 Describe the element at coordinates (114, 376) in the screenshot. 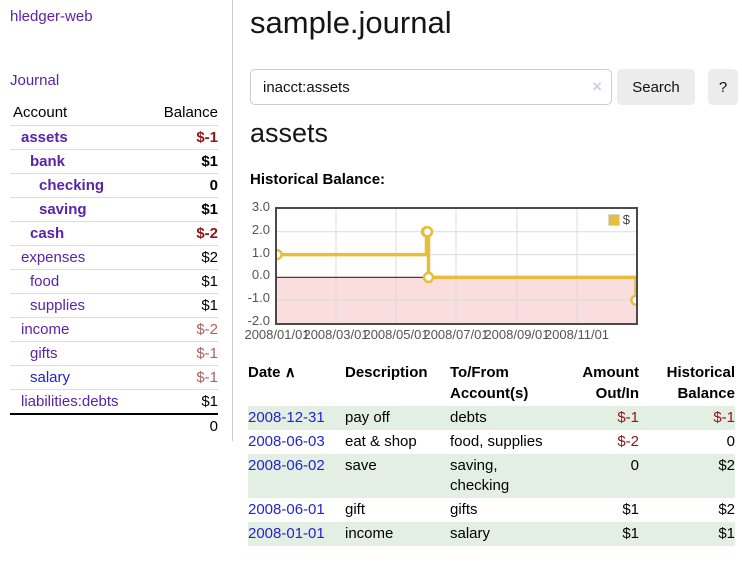

I see `account-row-salary: salary $-1` at that location.